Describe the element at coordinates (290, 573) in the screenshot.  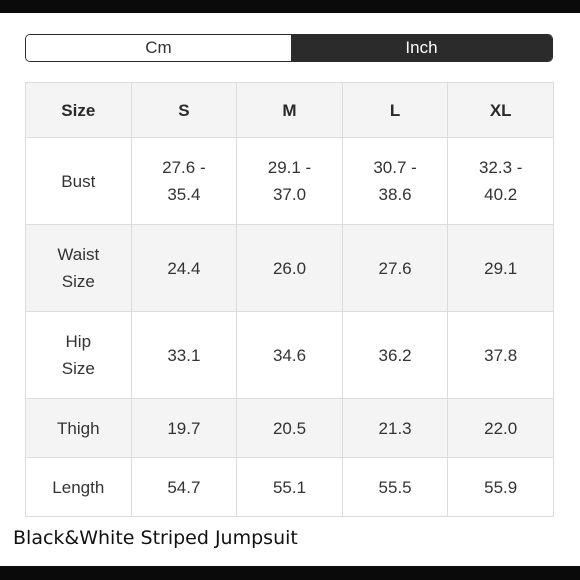
I see `bottom-frame-bar` at that location.